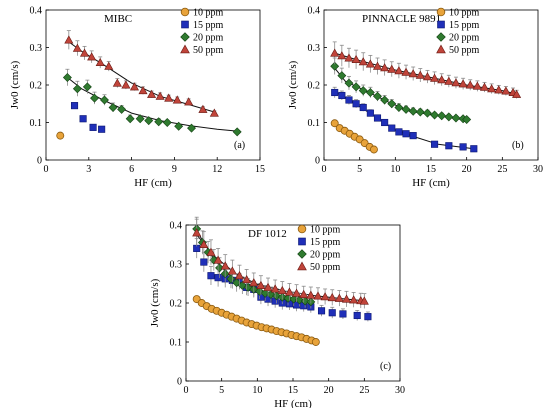 This screenshot has width=550, height=408. What do you see at coordinates (404, 119) in the screenshot?
I see `series-15-ppm` at bounding box center [404, 119].